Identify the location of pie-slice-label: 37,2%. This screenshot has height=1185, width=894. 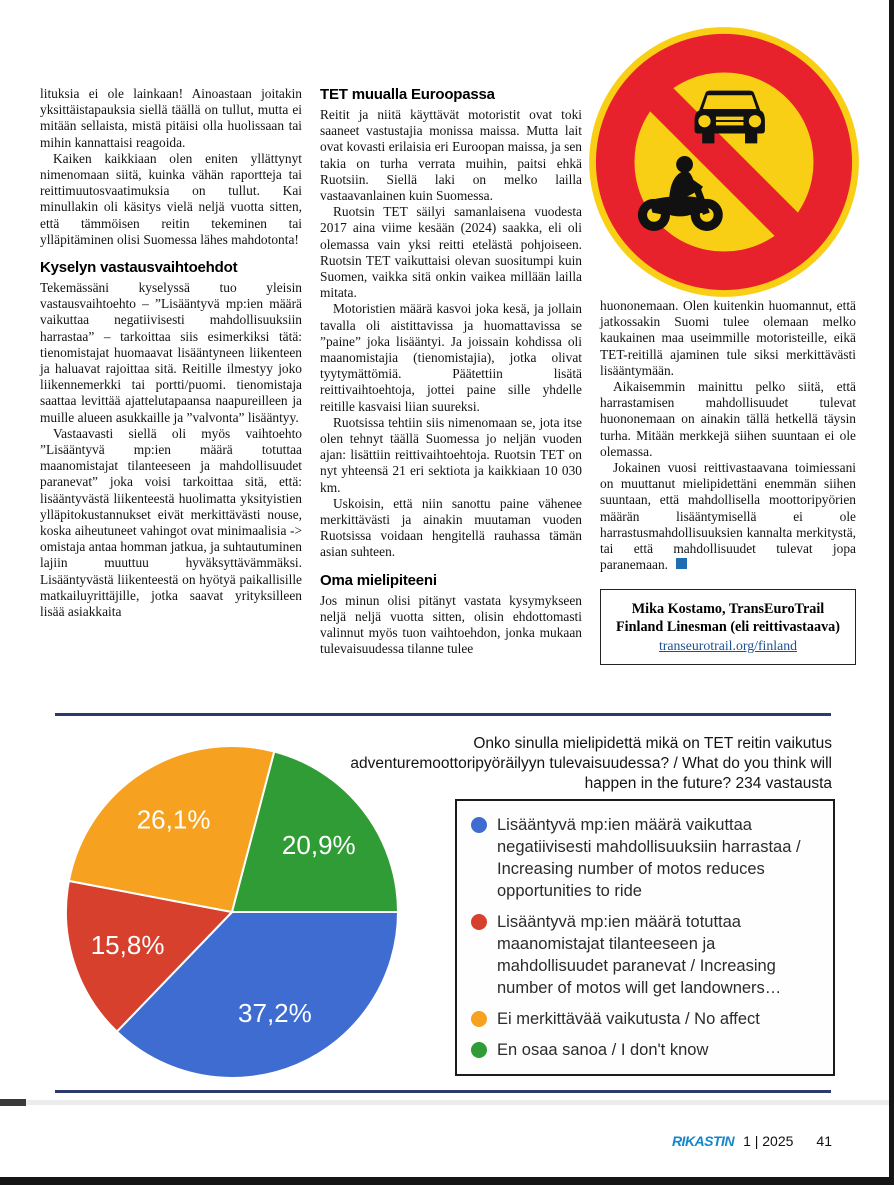
(275, 1013).